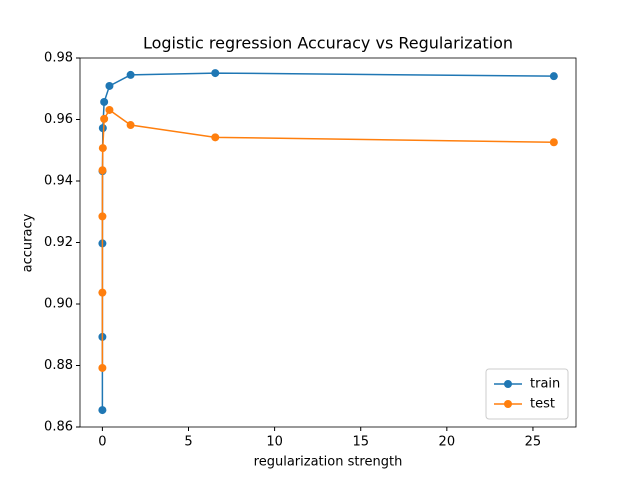 This screenshot has height=480, width=640. What do you see at coordinates (58, 365) in the screenshot?
I see `y-tick-label: 0.88` at bounding box center [58, 365].